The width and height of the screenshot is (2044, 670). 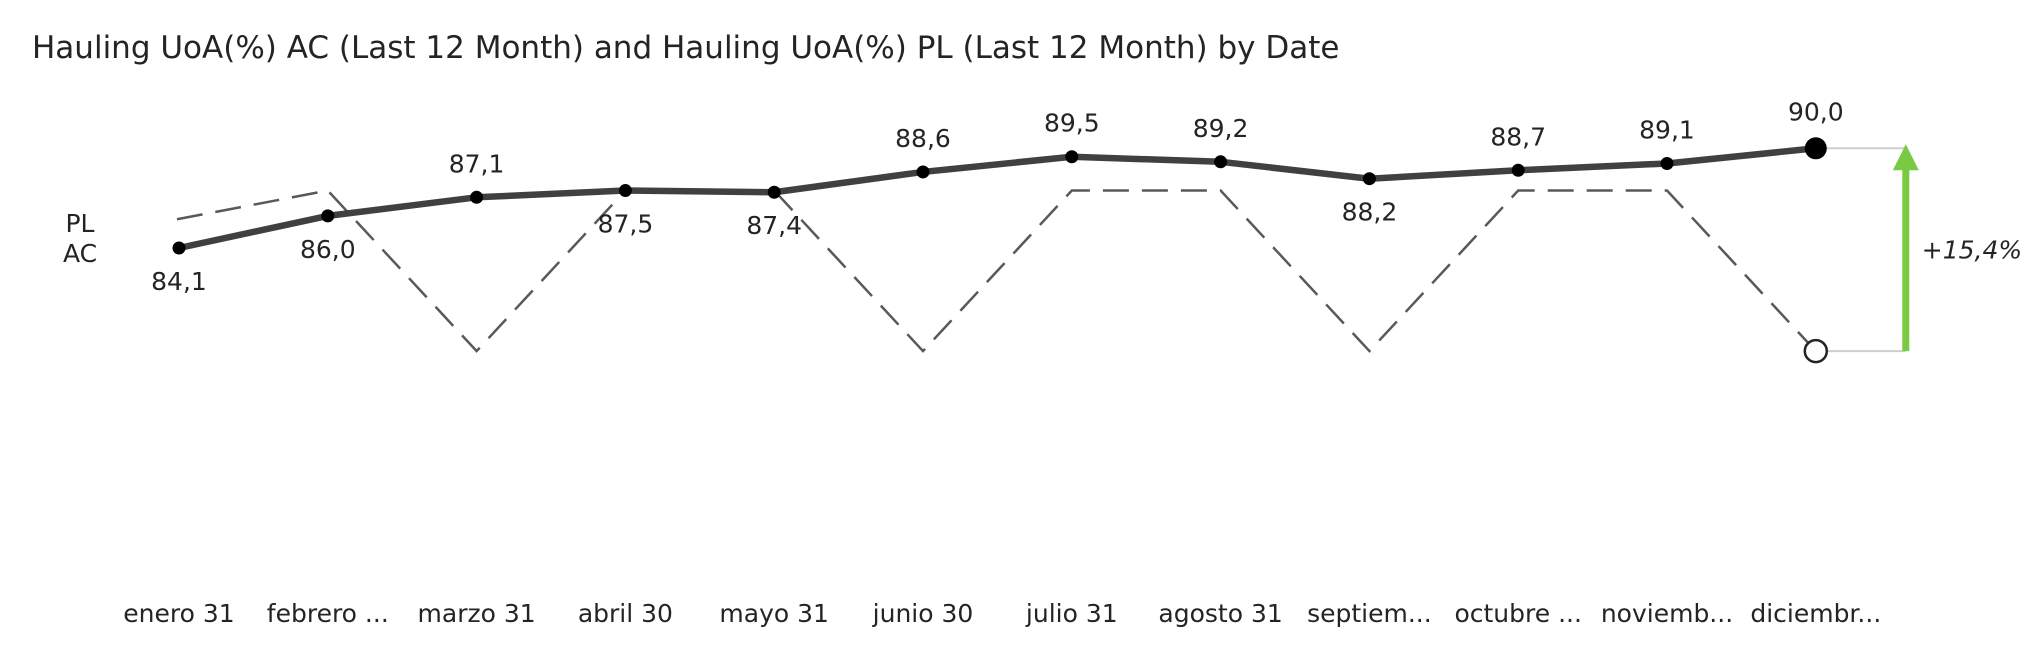 What do you see at coordinates (626, 224) in the screenshot?
I see `data-label-ac: 87,5` at bounding box center [626, 224].